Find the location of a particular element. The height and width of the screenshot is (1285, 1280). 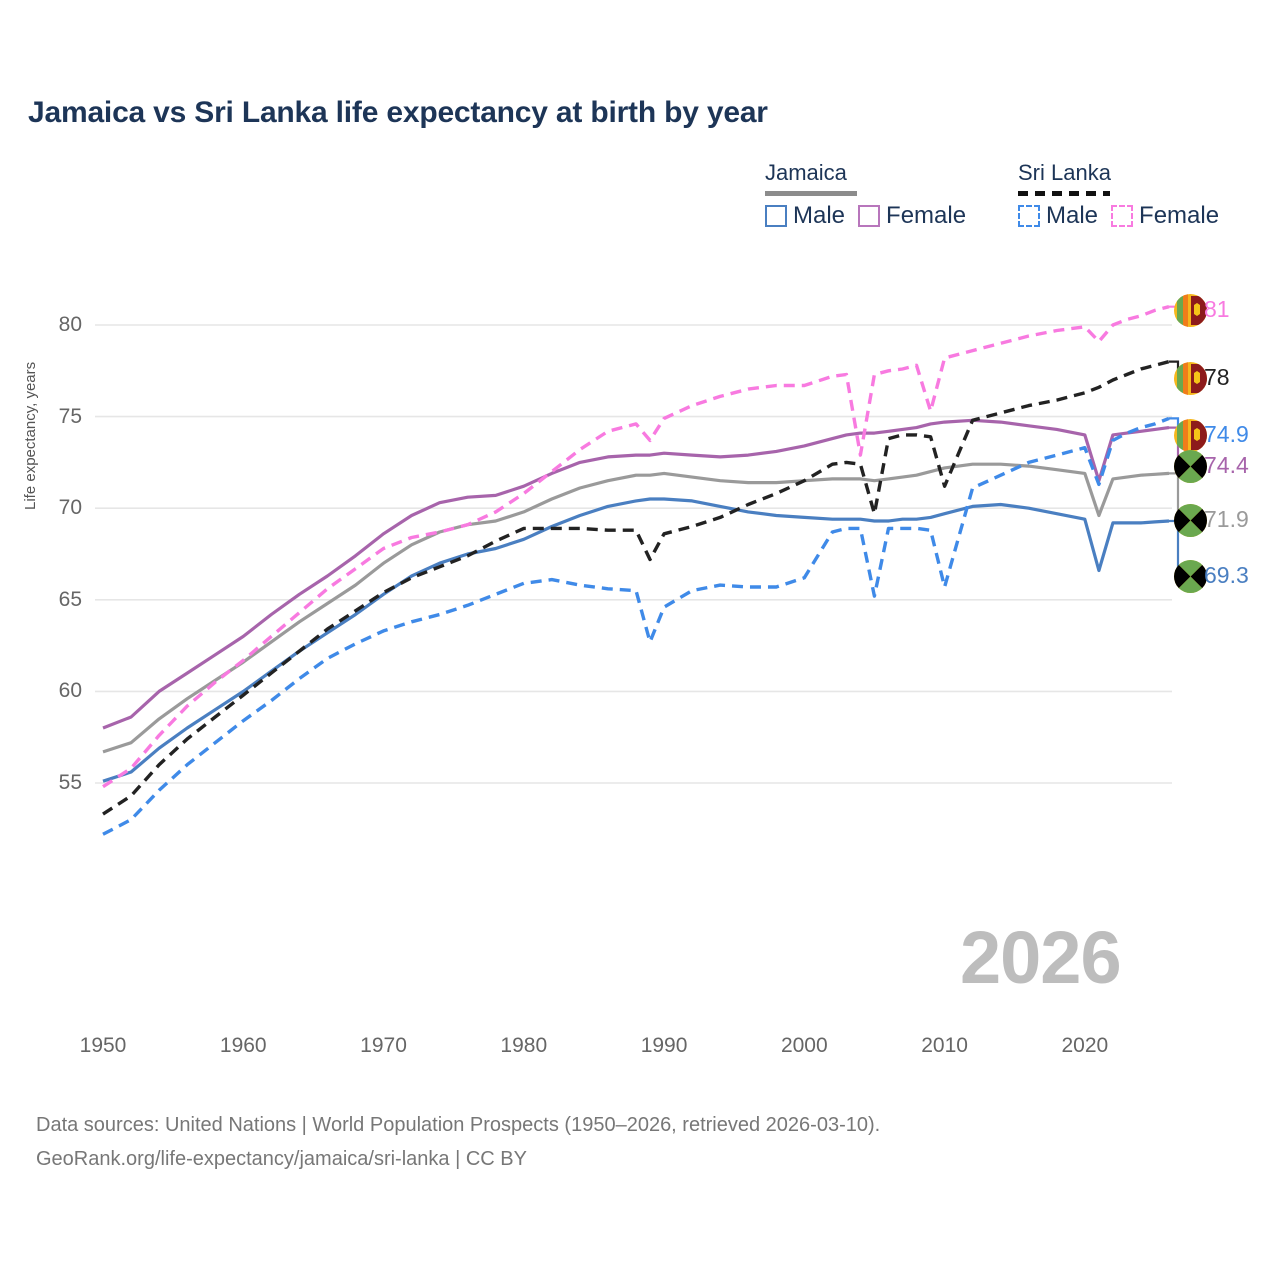

chart-legend: Jamaica Male Female Sri Lanka Male is located at coordinates (1010, 200).